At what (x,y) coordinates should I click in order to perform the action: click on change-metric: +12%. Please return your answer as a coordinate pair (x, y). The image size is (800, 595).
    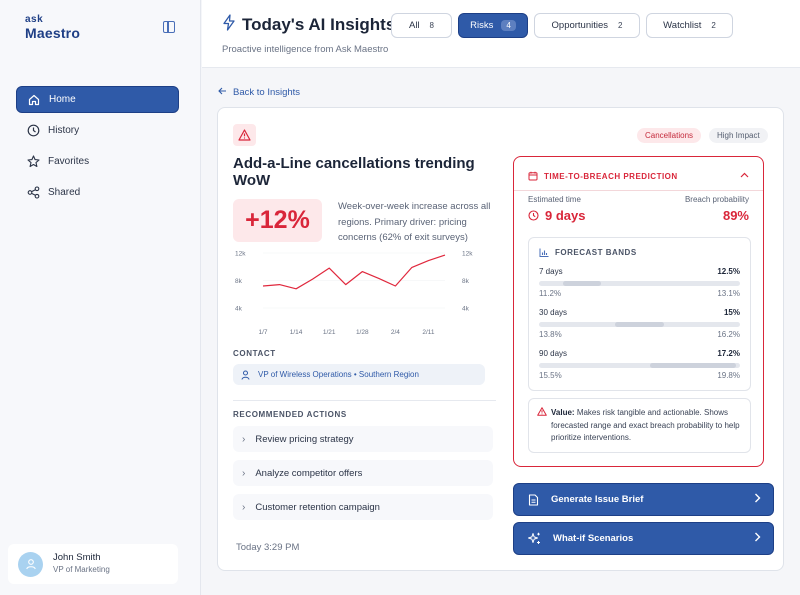
    Looking at the image, I should click on (277, 220).